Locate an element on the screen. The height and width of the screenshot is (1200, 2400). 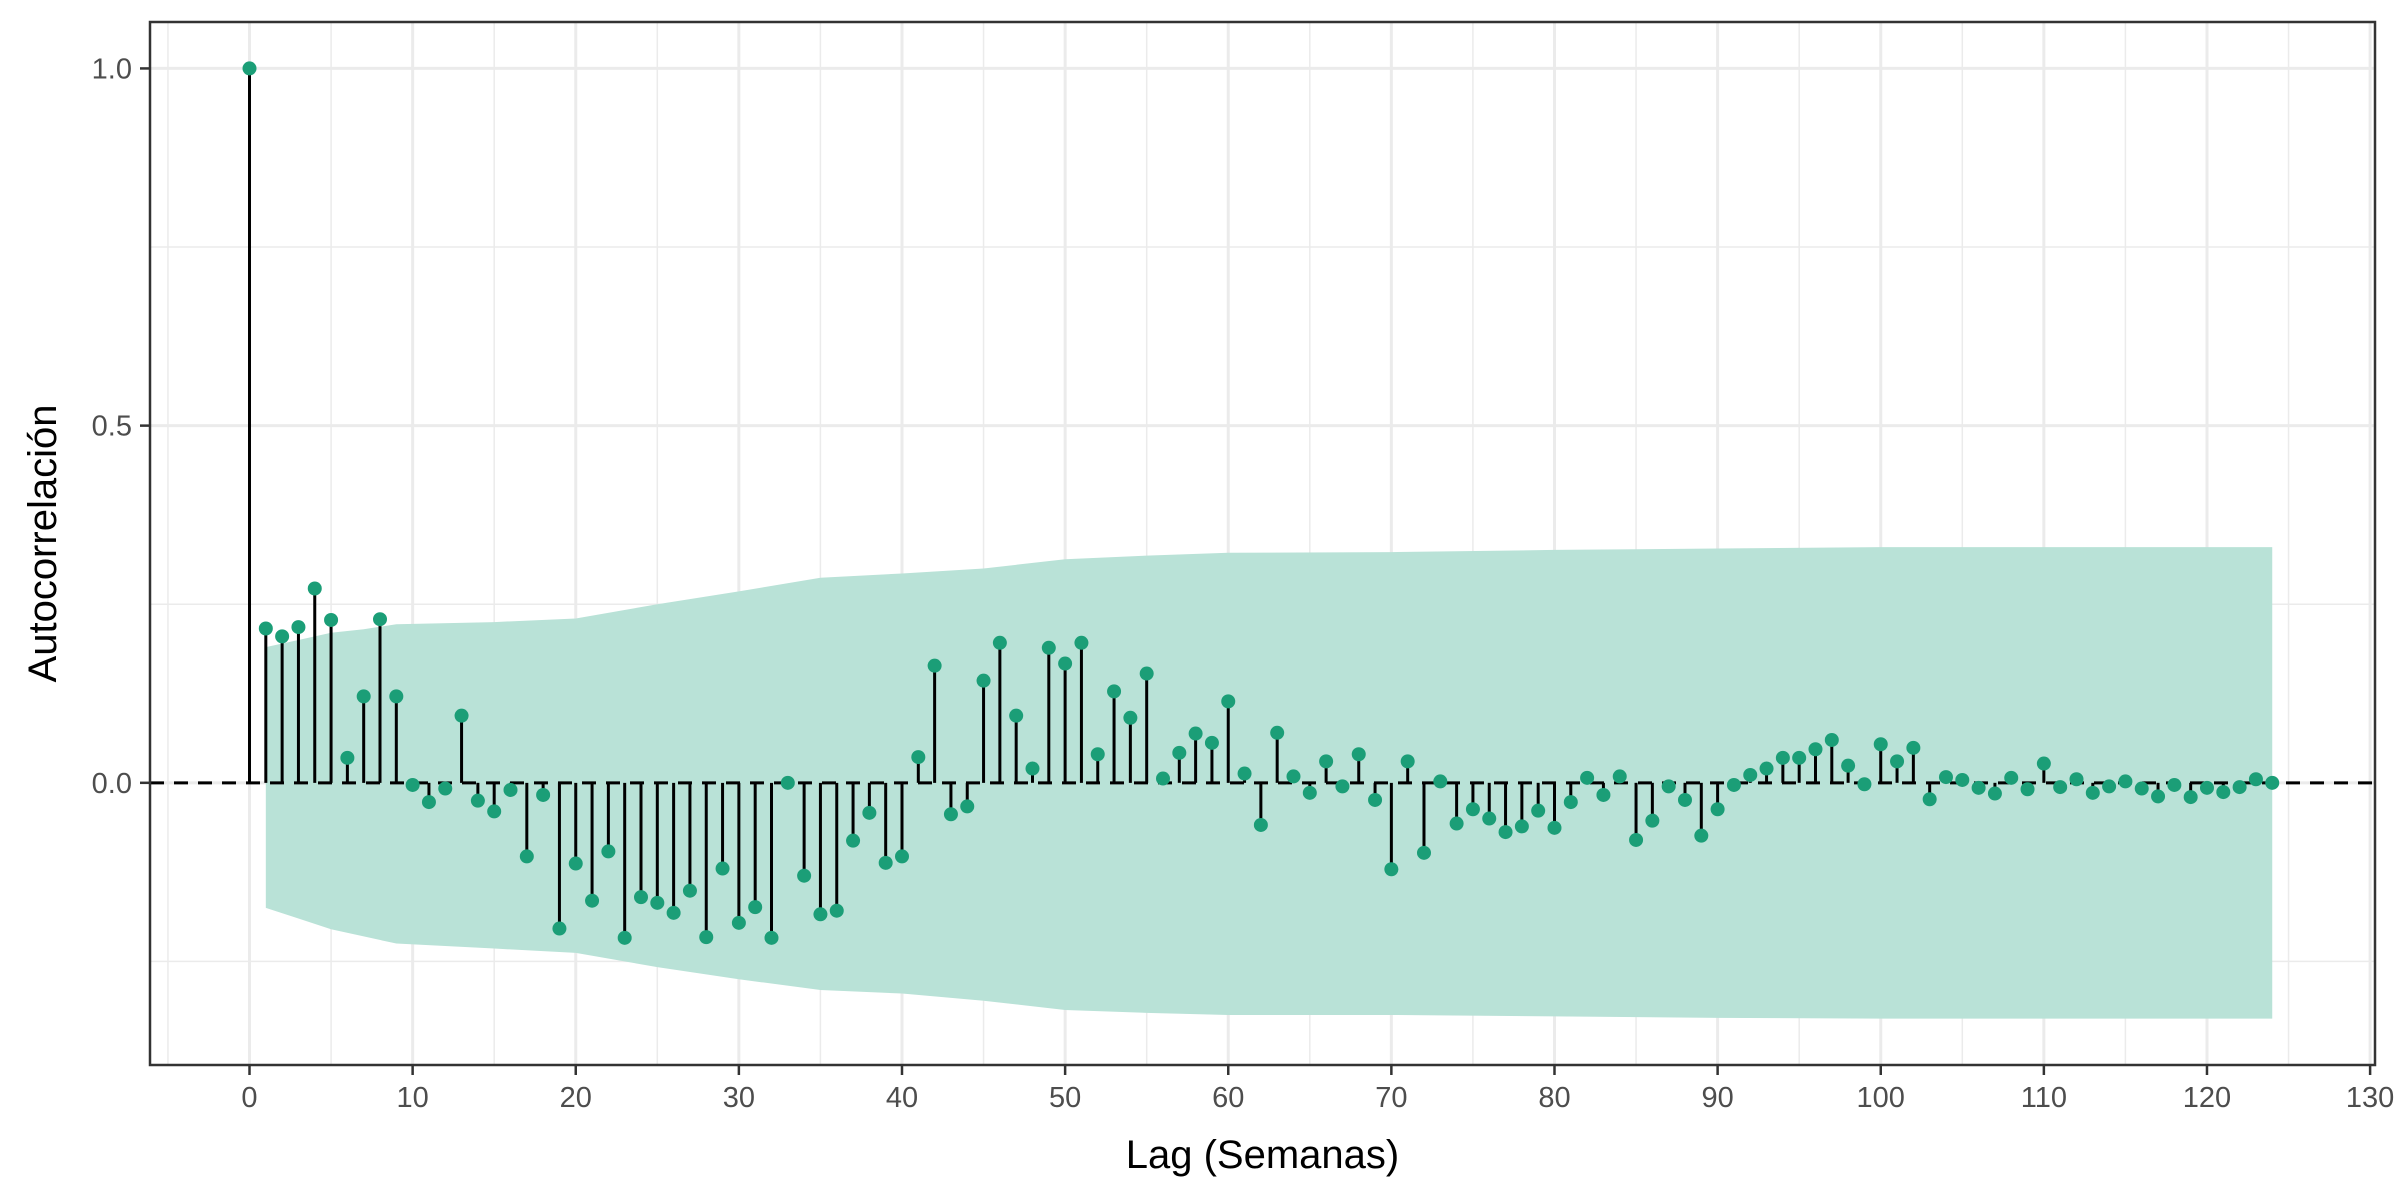
x-tick-label: 130 is located at coordinates (2370, 1098).